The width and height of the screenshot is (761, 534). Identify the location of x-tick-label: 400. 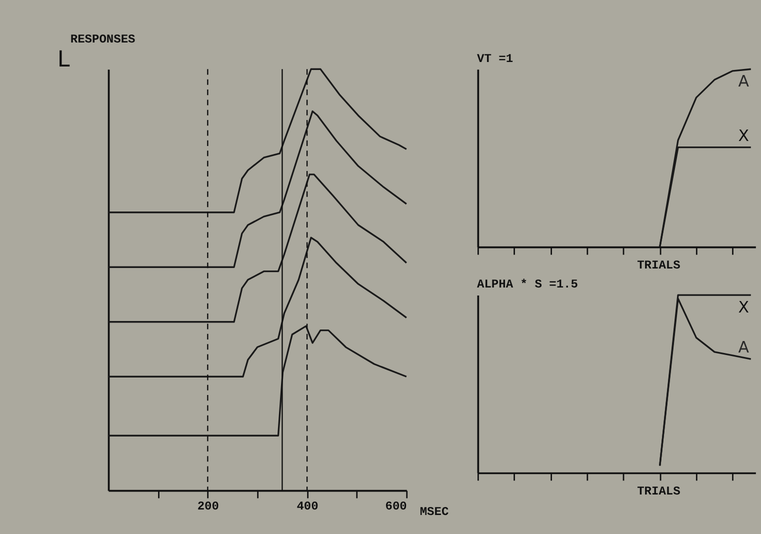
(307, 506).